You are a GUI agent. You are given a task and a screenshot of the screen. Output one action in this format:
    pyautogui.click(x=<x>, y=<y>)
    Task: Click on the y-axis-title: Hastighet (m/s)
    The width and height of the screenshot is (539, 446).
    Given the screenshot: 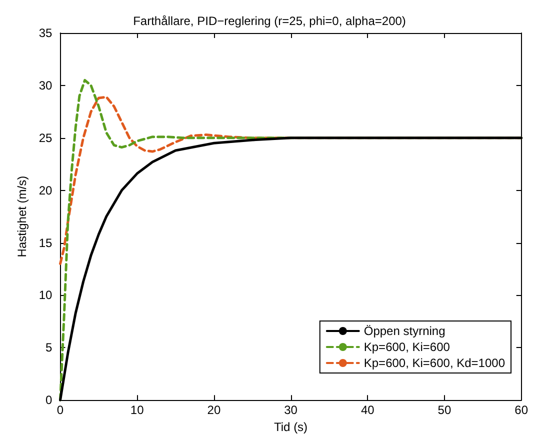 What is the action you would take?
    pyautogui.click(x=22, y=217)
    